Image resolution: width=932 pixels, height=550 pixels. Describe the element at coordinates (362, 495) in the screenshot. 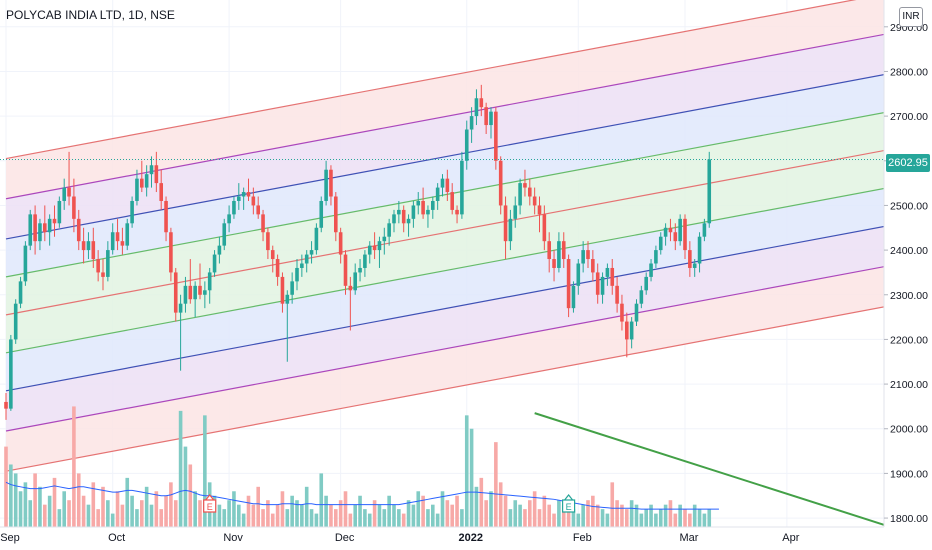

I see `volume-ma-line` at that location.